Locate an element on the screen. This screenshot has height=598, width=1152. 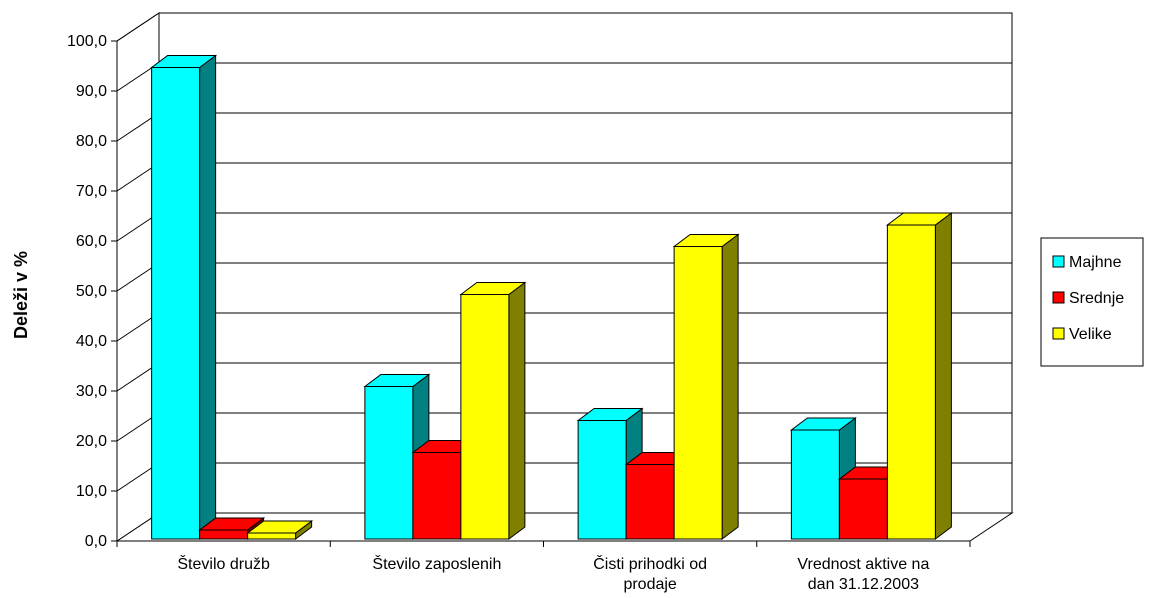
x-category-label: Število zaposlenih is located at coordinates (436, 563).